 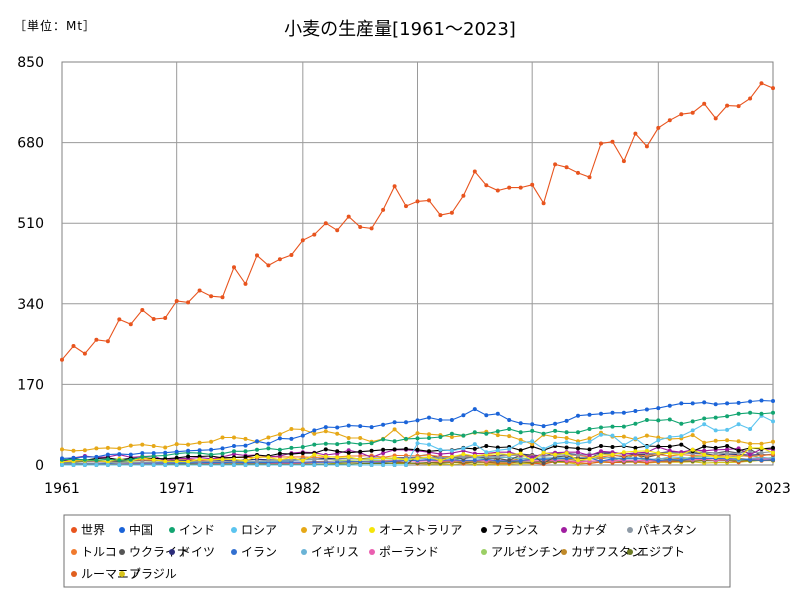 What do you see at coordinates (136, 529) in the screenshot?
I see `legend-item: 中国` at bounding box center [136, 529].